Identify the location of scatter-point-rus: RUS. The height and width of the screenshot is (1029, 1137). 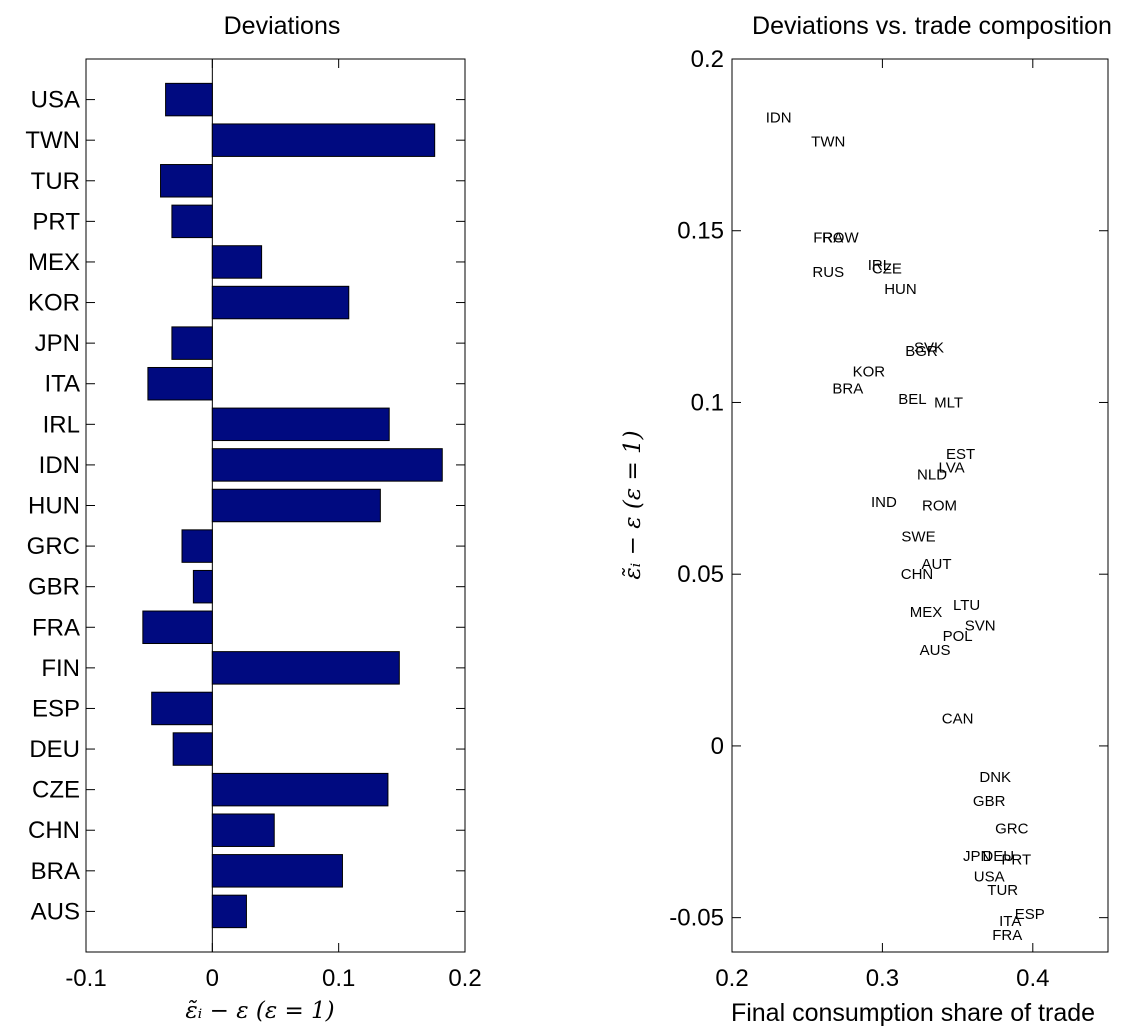
(828, 272).